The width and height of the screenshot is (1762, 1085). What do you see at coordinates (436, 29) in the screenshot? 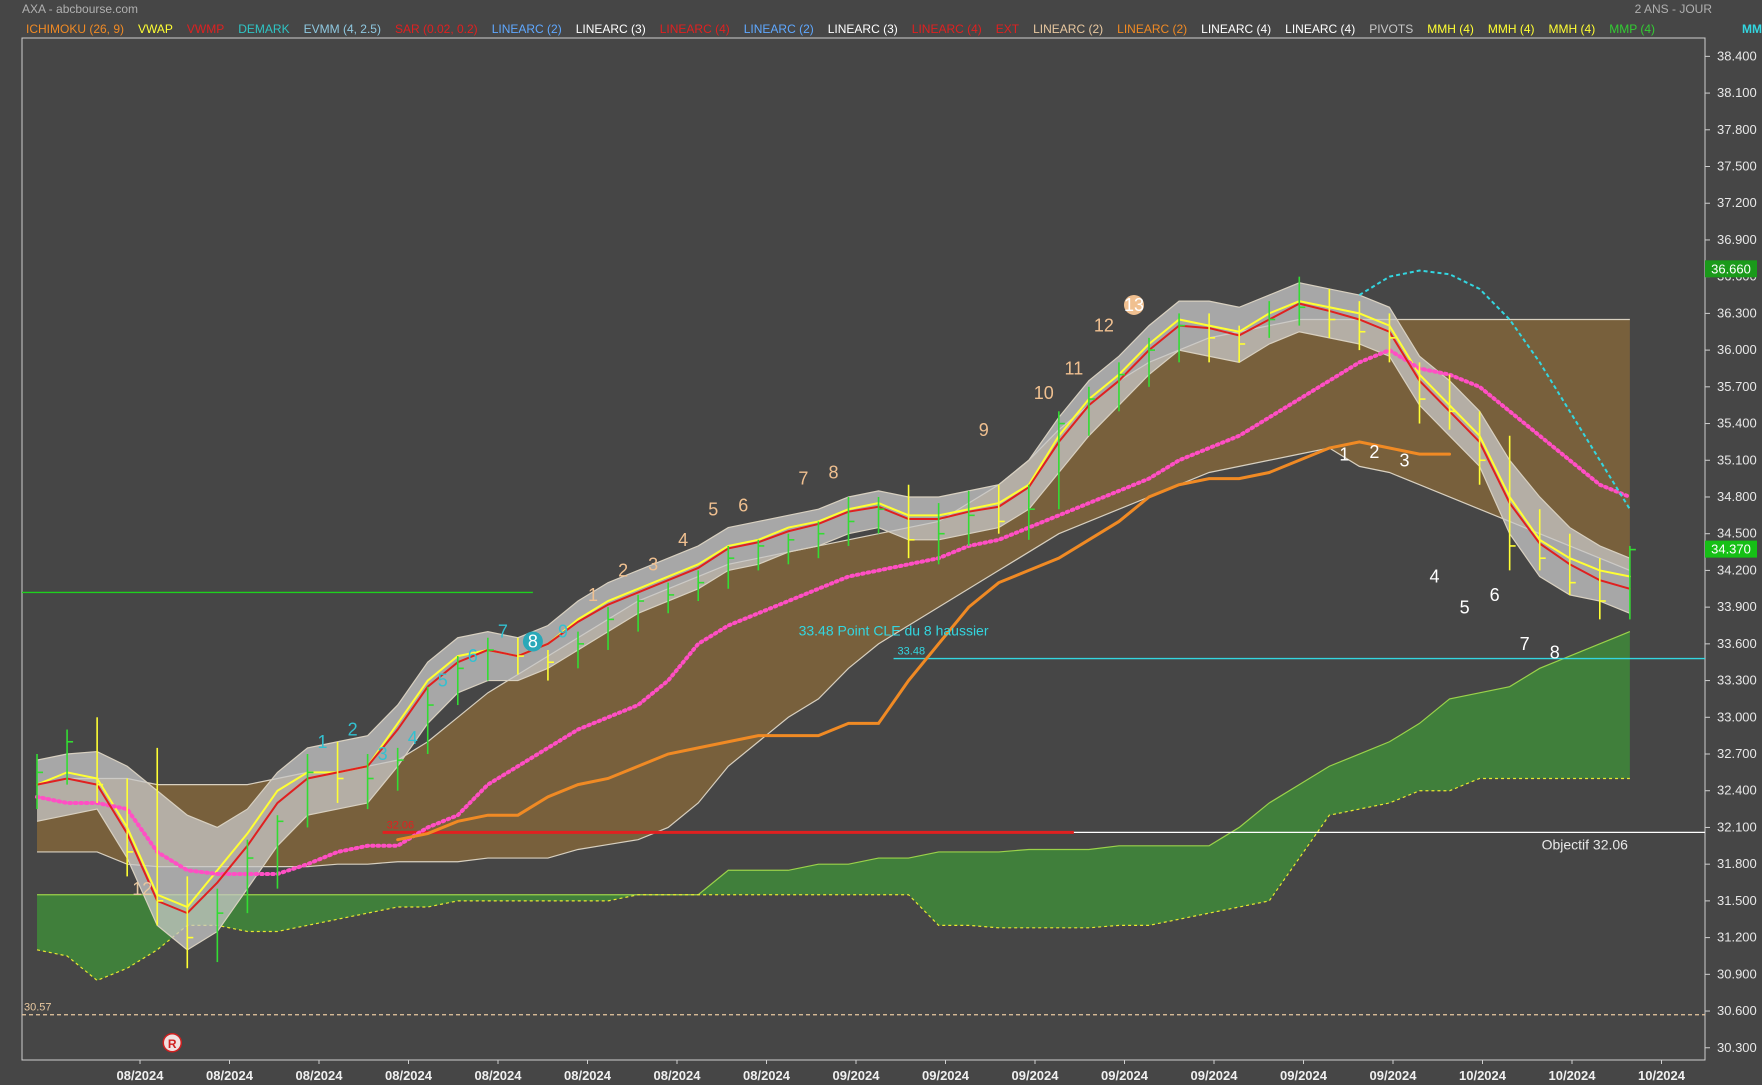
I see `legend-entry: SAR (0.02, 0.2)` at bounding box center [436, 29].